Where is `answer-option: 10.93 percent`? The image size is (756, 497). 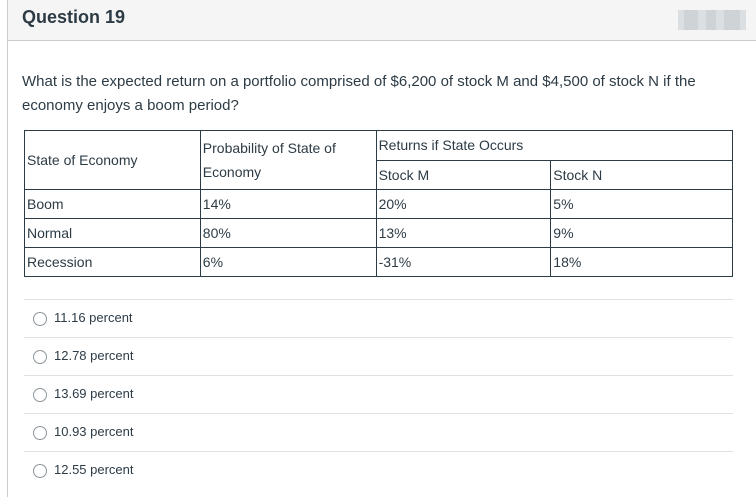
answer-option: 10.93 percent is located at coordinates (378, 432).